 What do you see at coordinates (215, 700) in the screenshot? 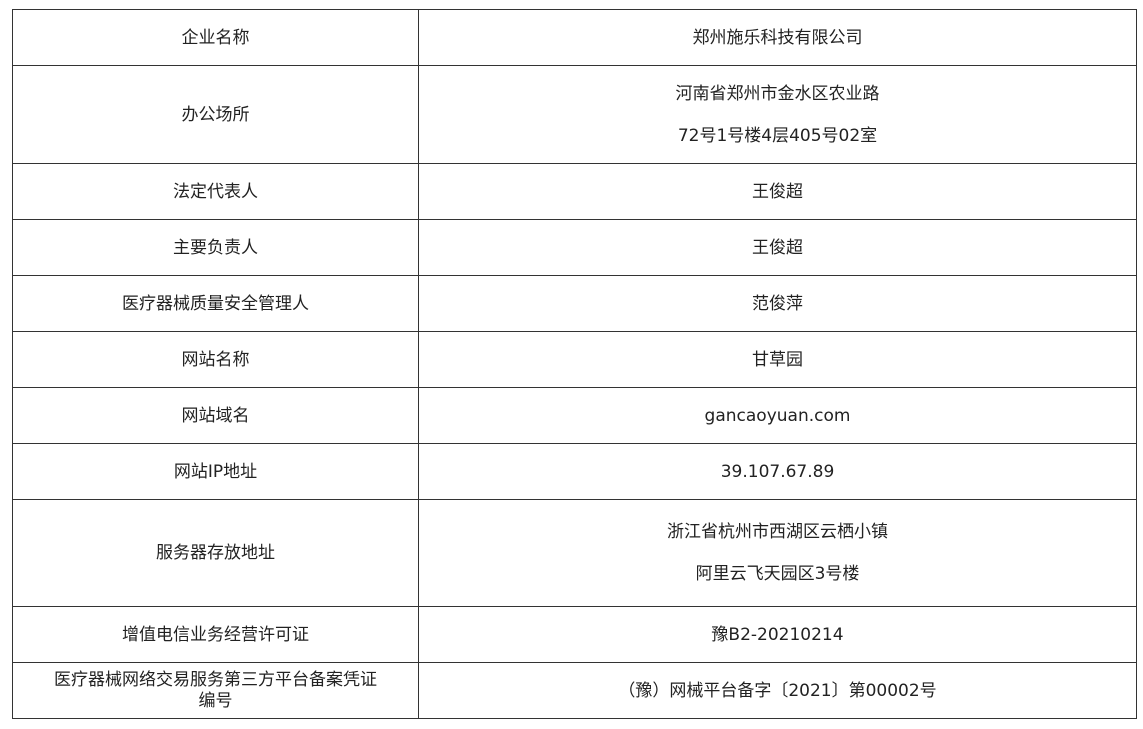
I see `label-line: 编号` at bounding box center [215, 700].